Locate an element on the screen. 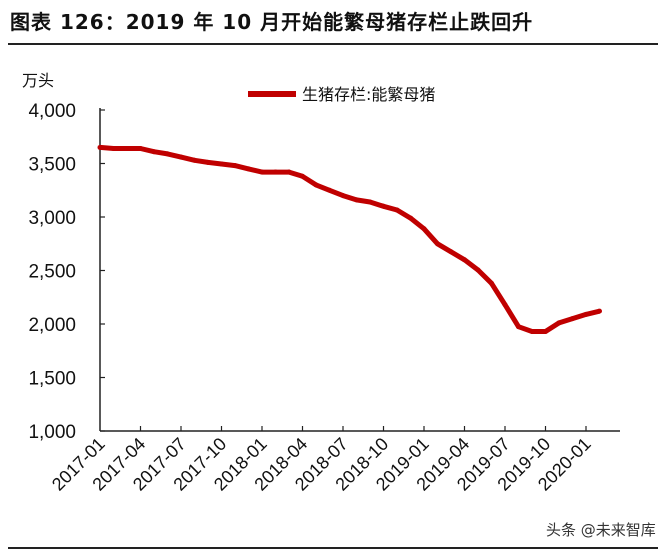 This screenshot has width=666, height=553. legend-label: 生猪存栏:能繁母猪 is located at coordinates (368, 94).